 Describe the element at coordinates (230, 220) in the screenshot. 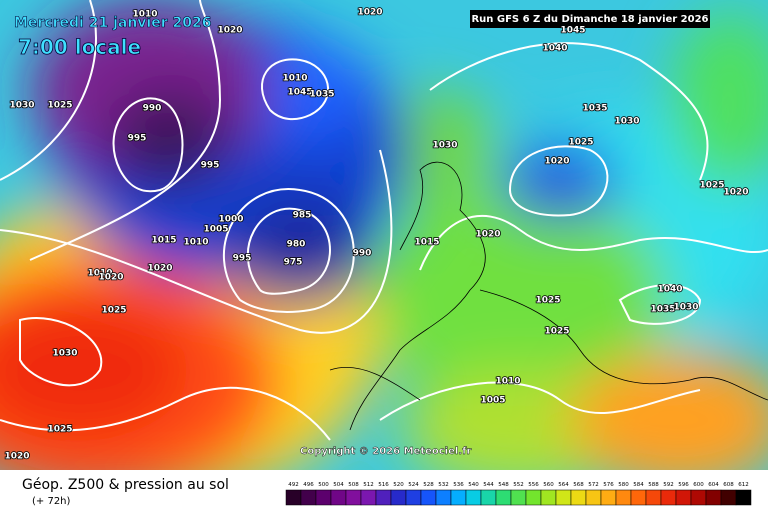

I see `isobar-label: 1000` at that location.